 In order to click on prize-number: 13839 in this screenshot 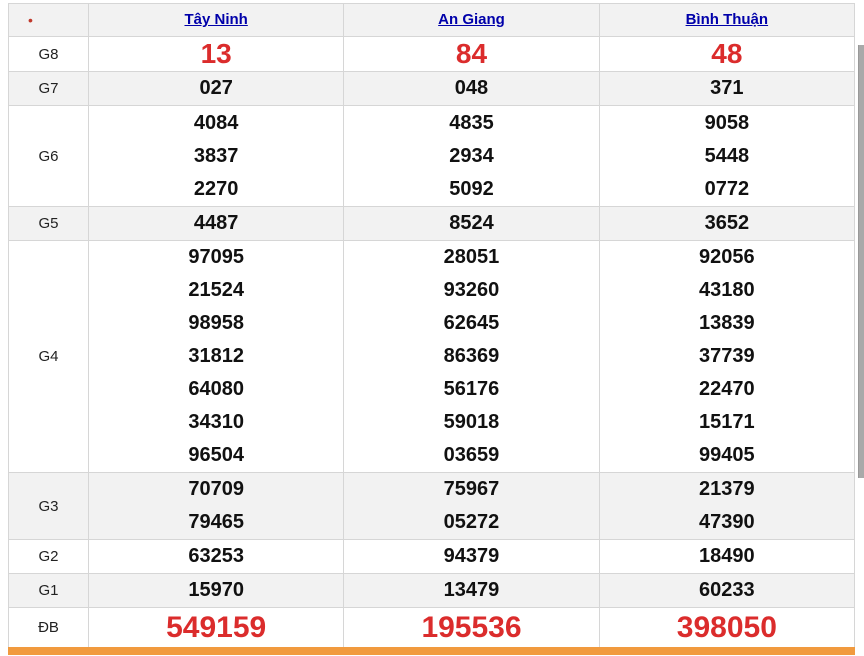, I will do `click(727, 323)`.